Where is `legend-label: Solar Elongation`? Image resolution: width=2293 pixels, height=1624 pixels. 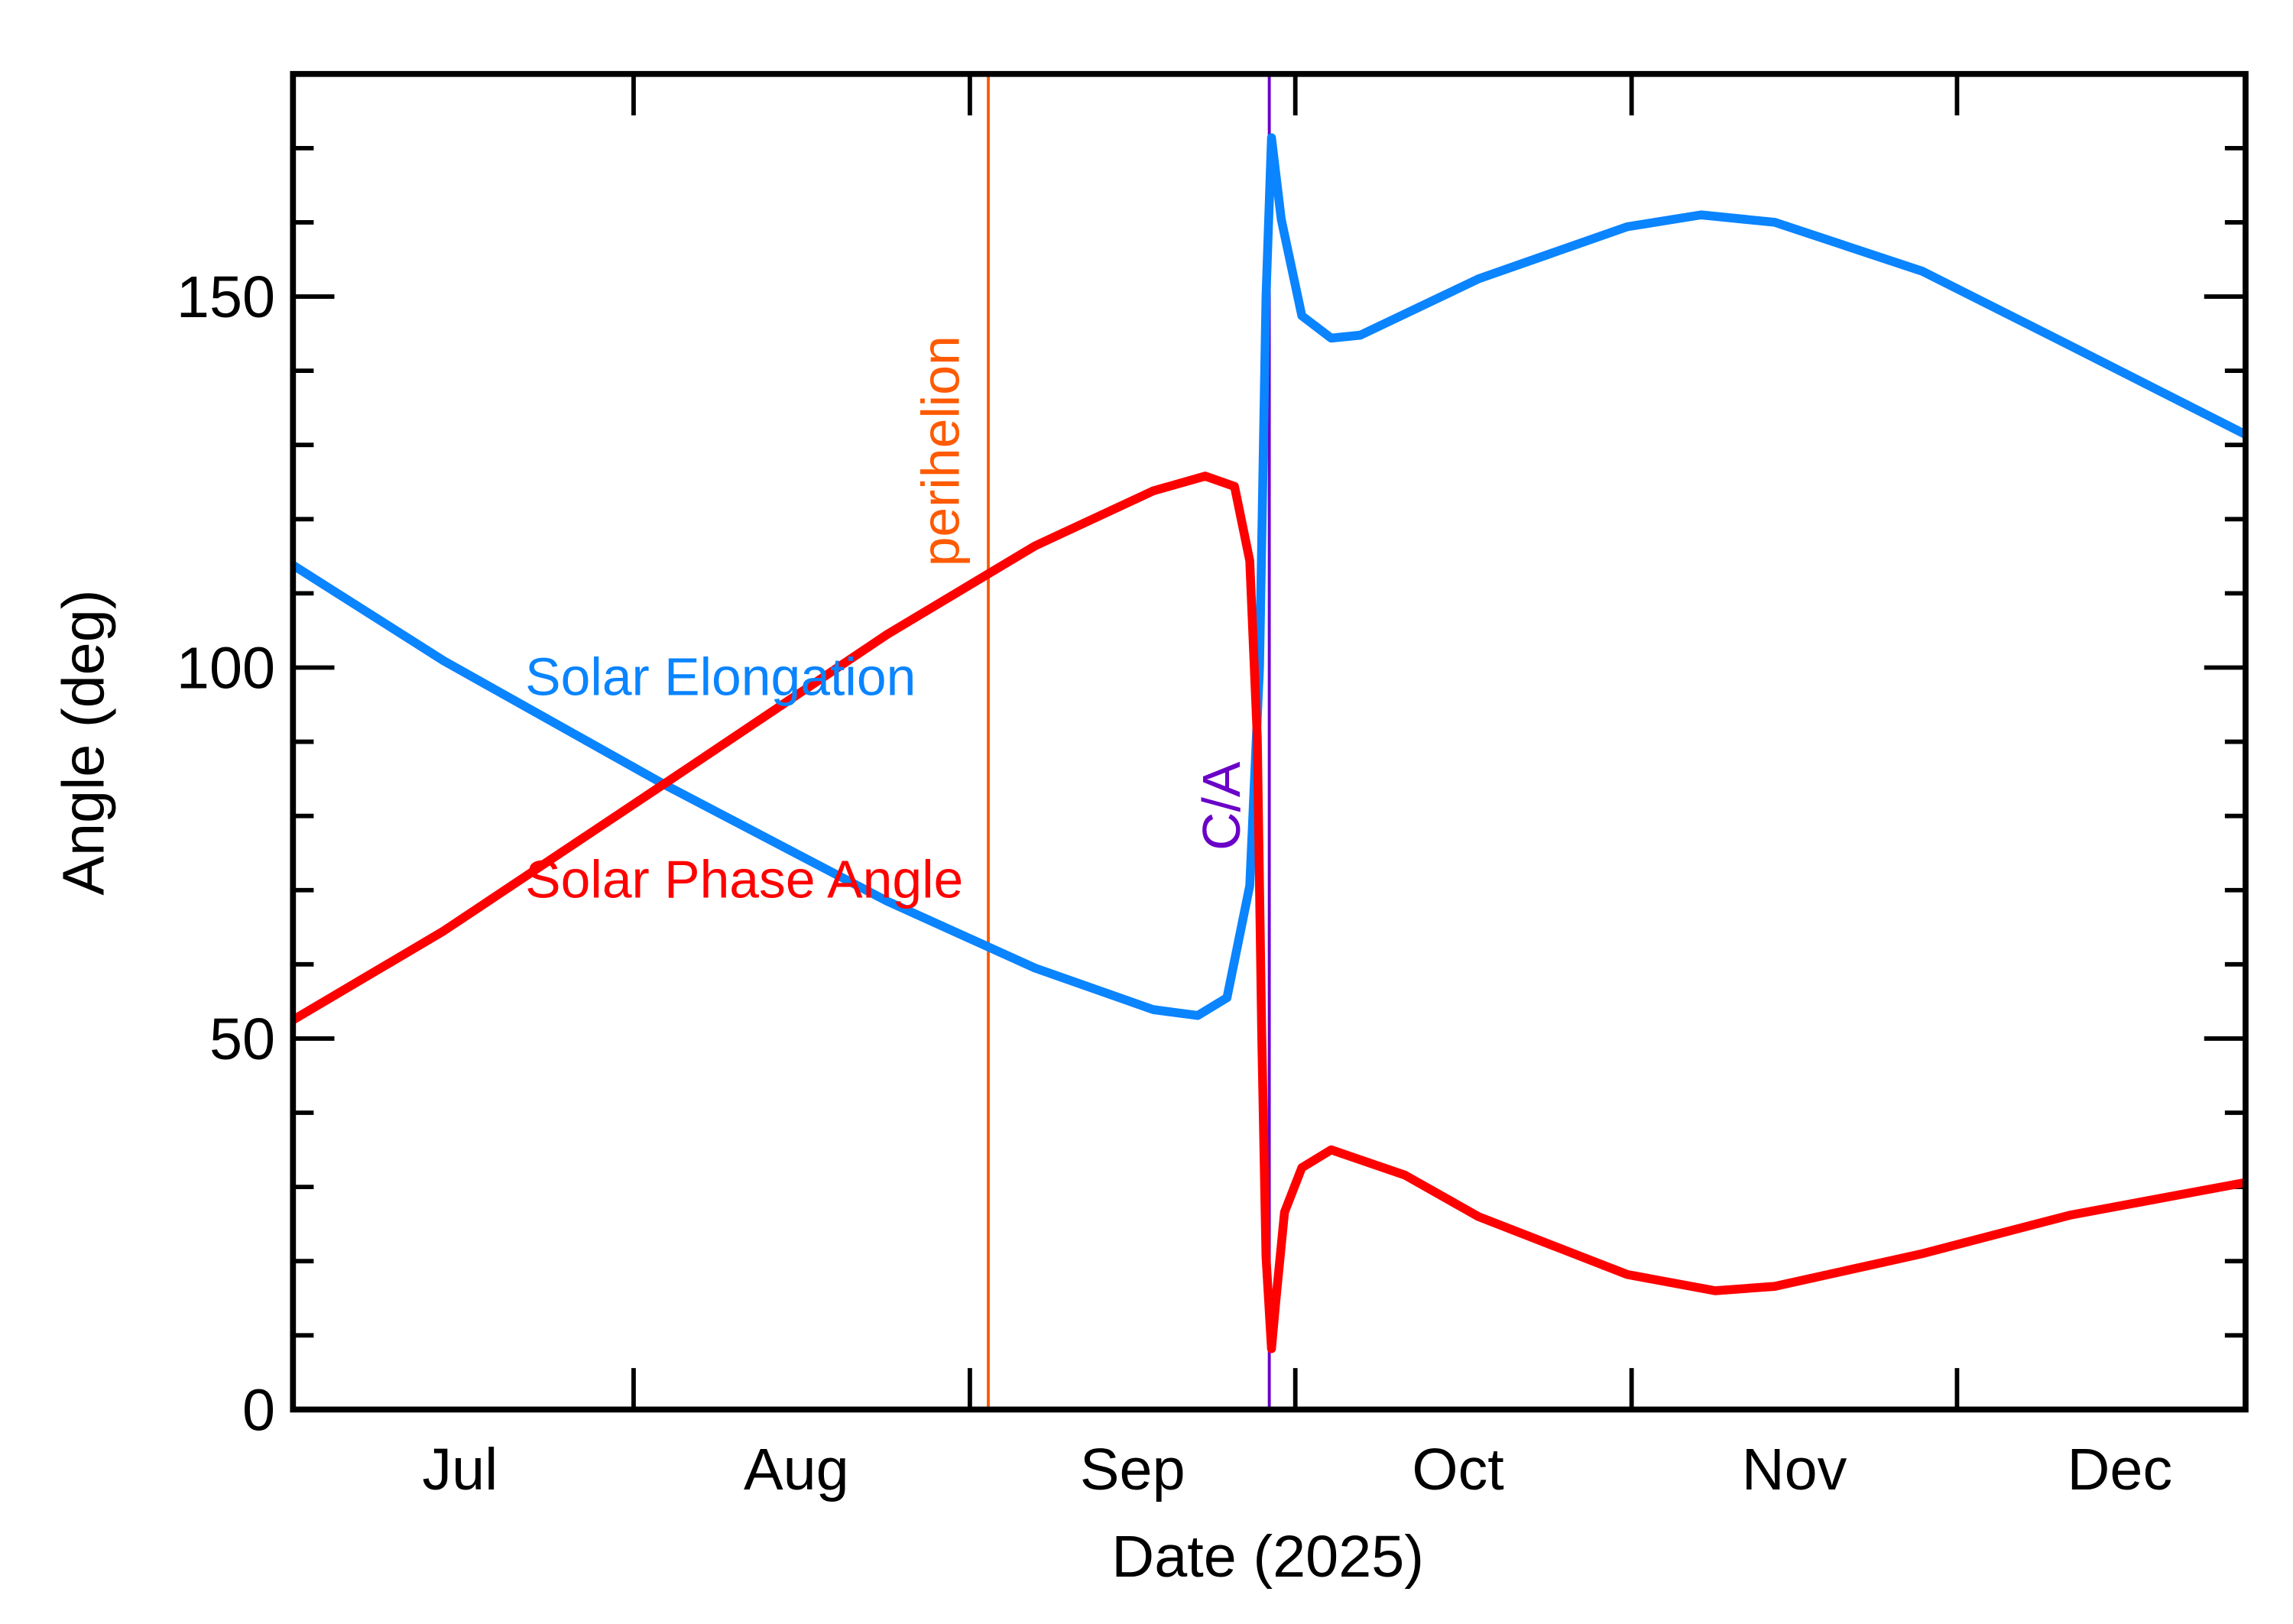
legend-label: Solar Elongation is located at coordinates (720, 677).